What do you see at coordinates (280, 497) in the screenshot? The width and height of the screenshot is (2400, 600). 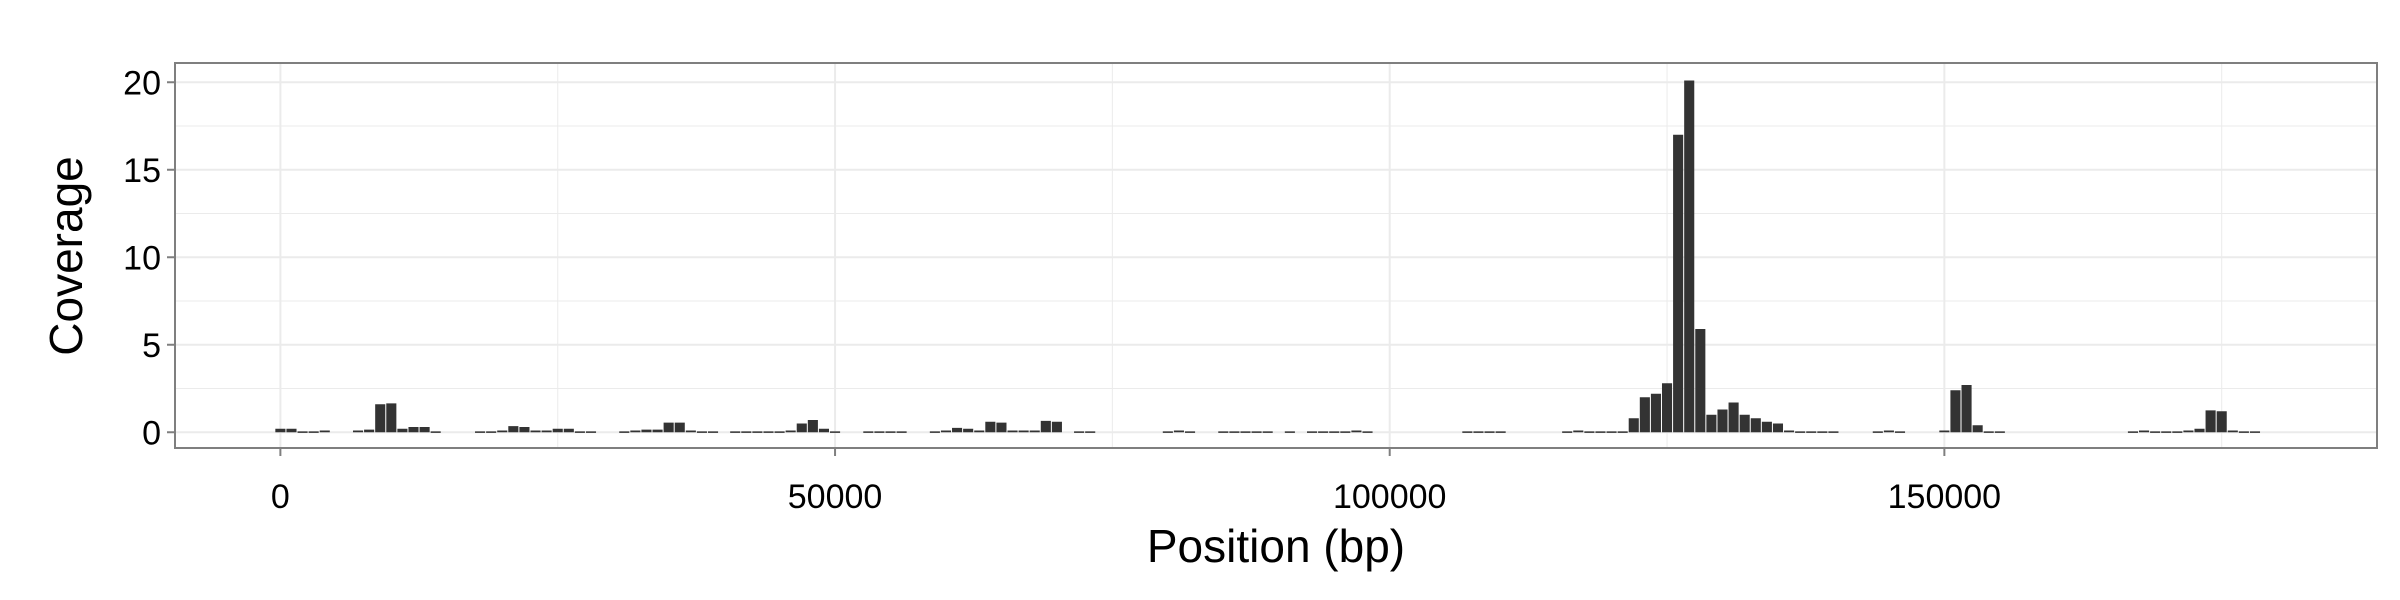 I see `x-tick-label: 0` at bounding box center [280, 497].